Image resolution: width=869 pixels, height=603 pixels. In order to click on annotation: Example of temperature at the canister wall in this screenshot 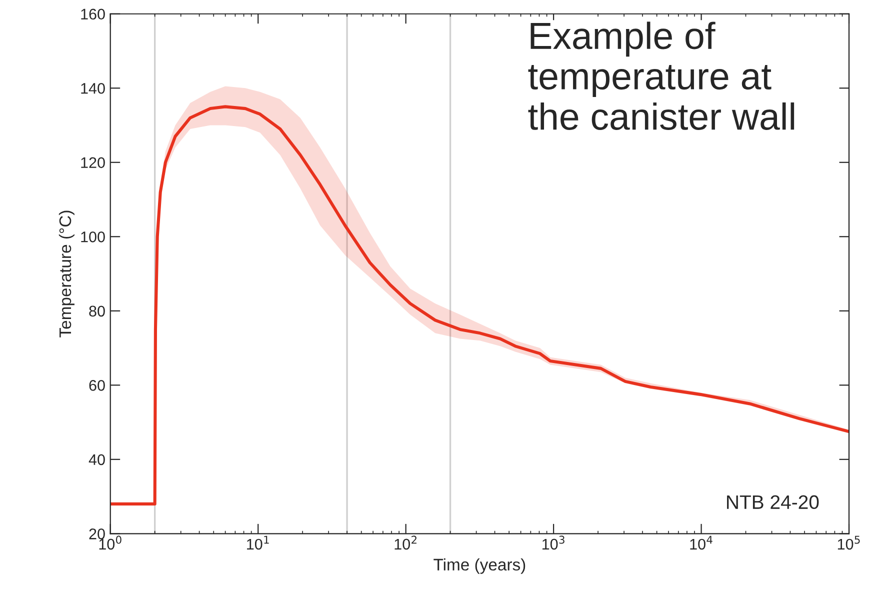, I will do `click(661, 76)`.